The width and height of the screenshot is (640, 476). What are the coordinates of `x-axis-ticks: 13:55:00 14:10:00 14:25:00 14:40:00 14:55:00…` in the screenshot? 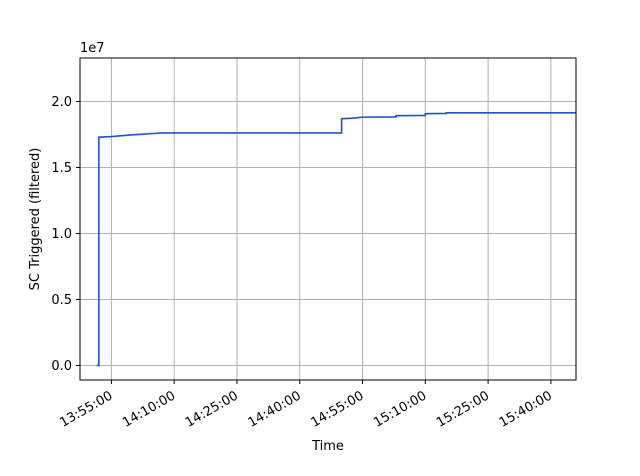 It's located at (306, 405).